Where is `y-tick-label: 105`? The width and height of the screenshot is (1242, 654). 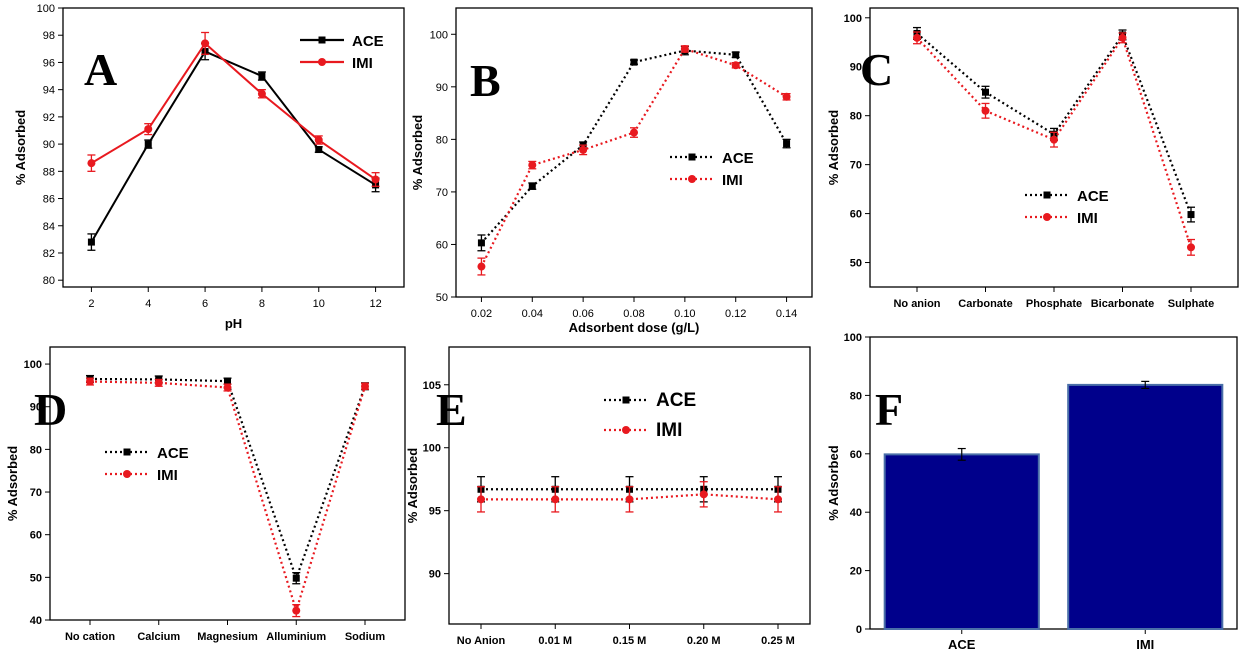 y-tick-label: 105 is located at coordinates (432, 386).